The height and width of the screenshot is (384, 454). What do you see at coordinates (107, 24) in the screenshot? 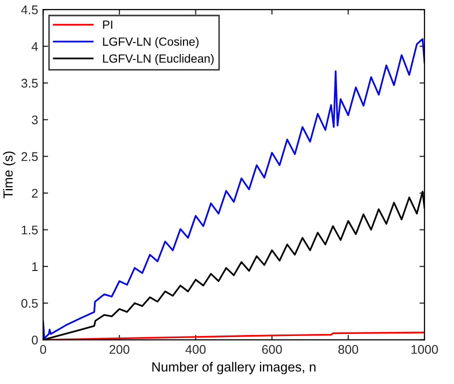
I see `legend-label: PI` at bounding box center [107, 24].